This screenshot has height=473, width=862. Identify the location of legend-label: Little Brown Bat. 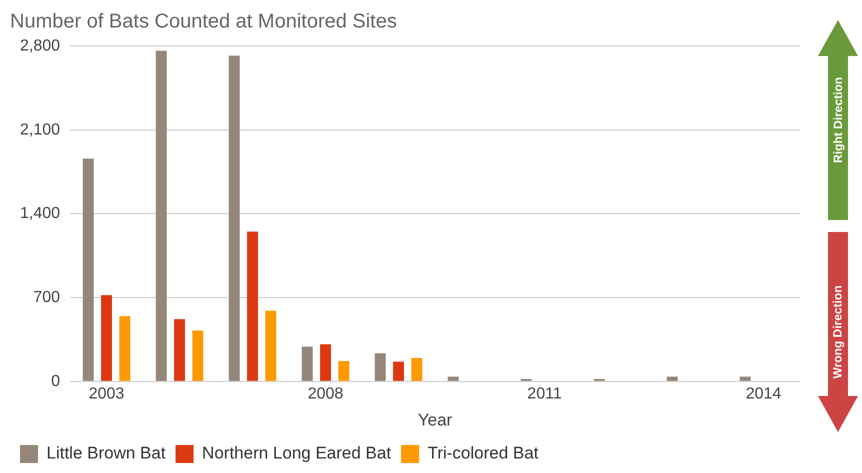
(106, 453).